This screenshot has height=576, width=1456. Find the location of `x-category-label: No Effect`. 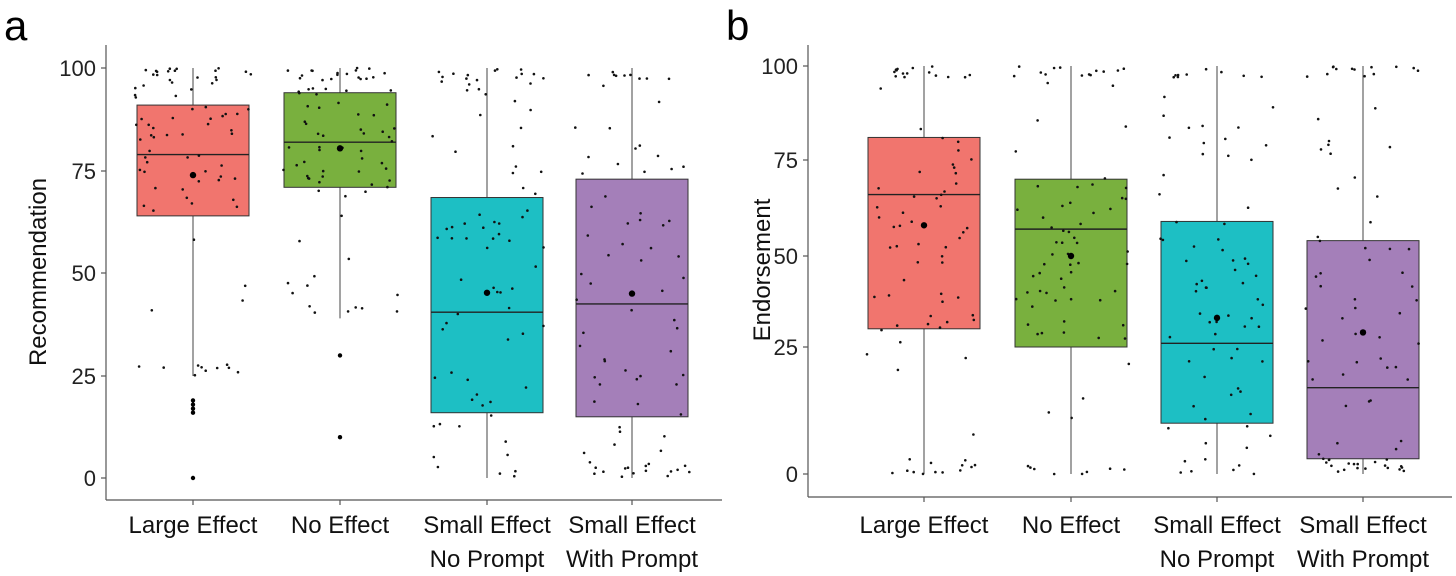

x-category-label: No Effect is located at coordinates (340, 525).